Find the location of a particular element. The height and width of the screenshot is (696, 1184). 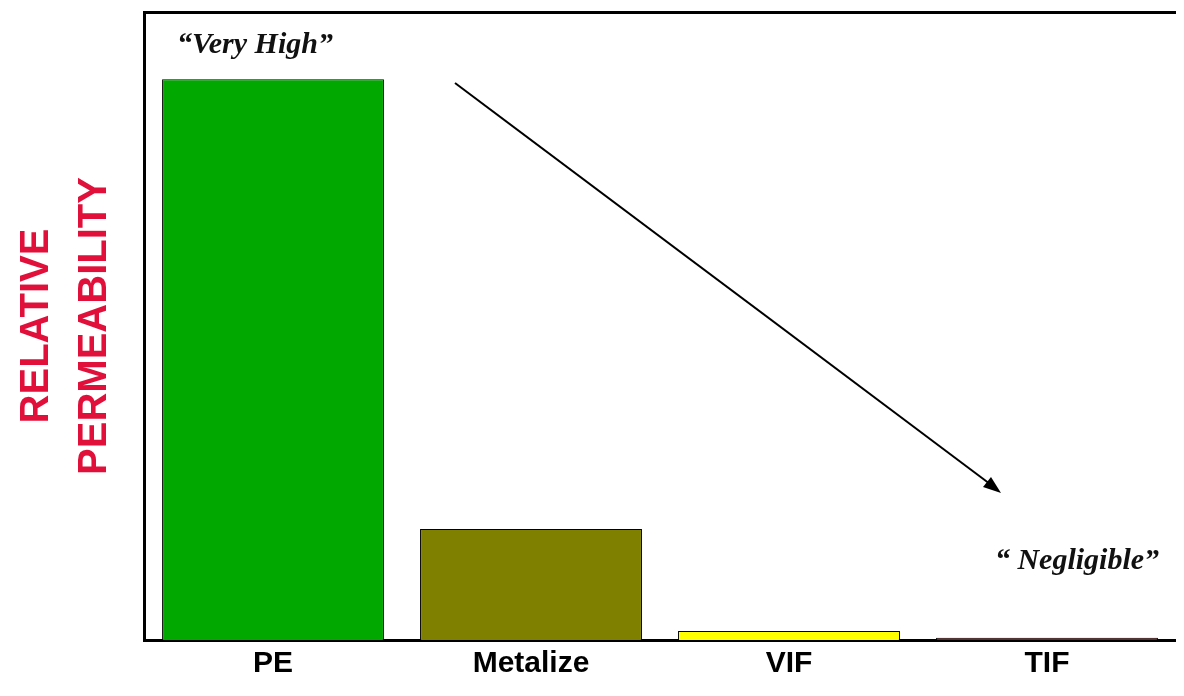

annotation: “ Negligible” is located at coordinates (1077, 559).